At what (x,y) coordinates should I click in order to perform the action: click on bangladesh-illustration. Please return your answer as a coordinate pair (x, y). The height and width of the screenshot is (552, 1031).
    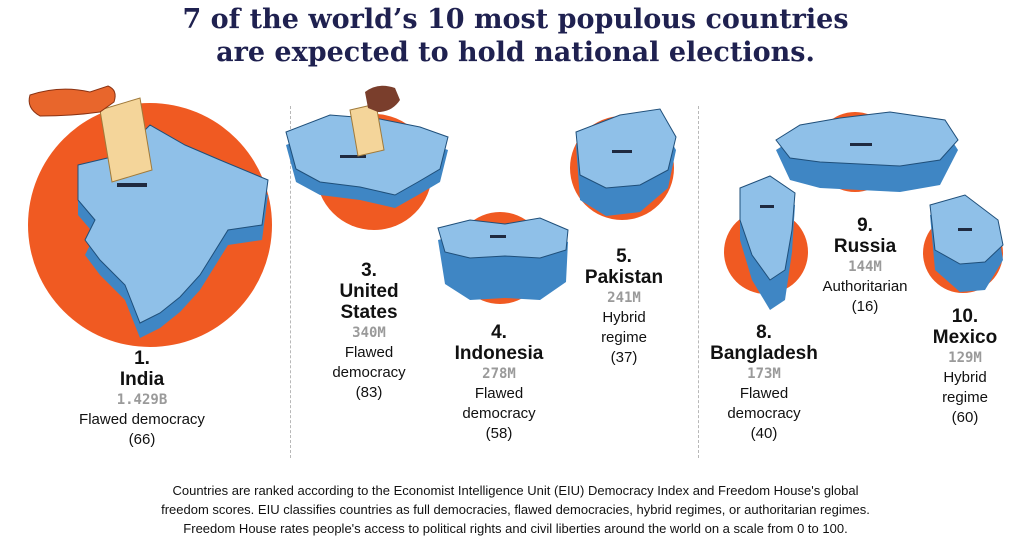
    Looking at the image, I should click on (766, 242).